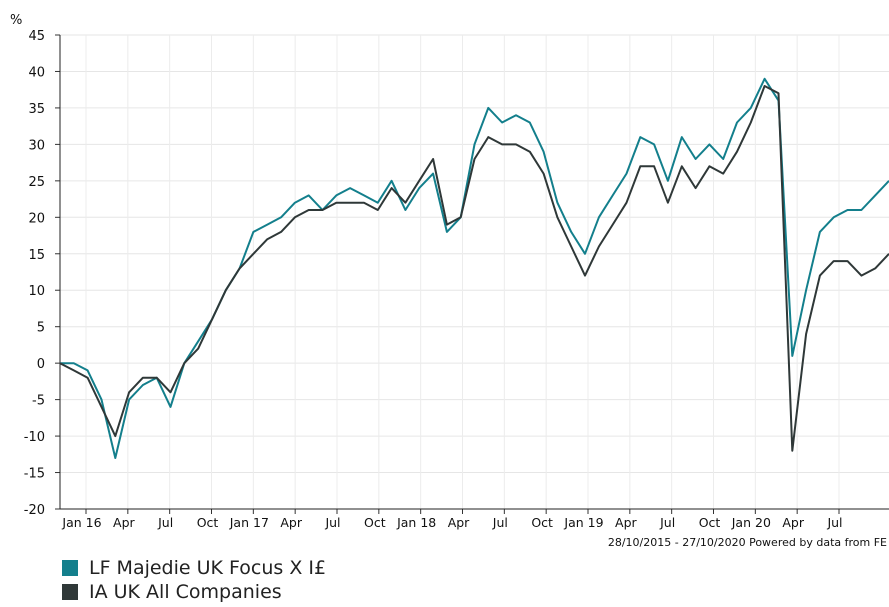 The image size is (889, 607). What do you see at coordinates (36, 255) in the screenshot?
I see `y-tick-label: 15` at bounding box center [36, 255].